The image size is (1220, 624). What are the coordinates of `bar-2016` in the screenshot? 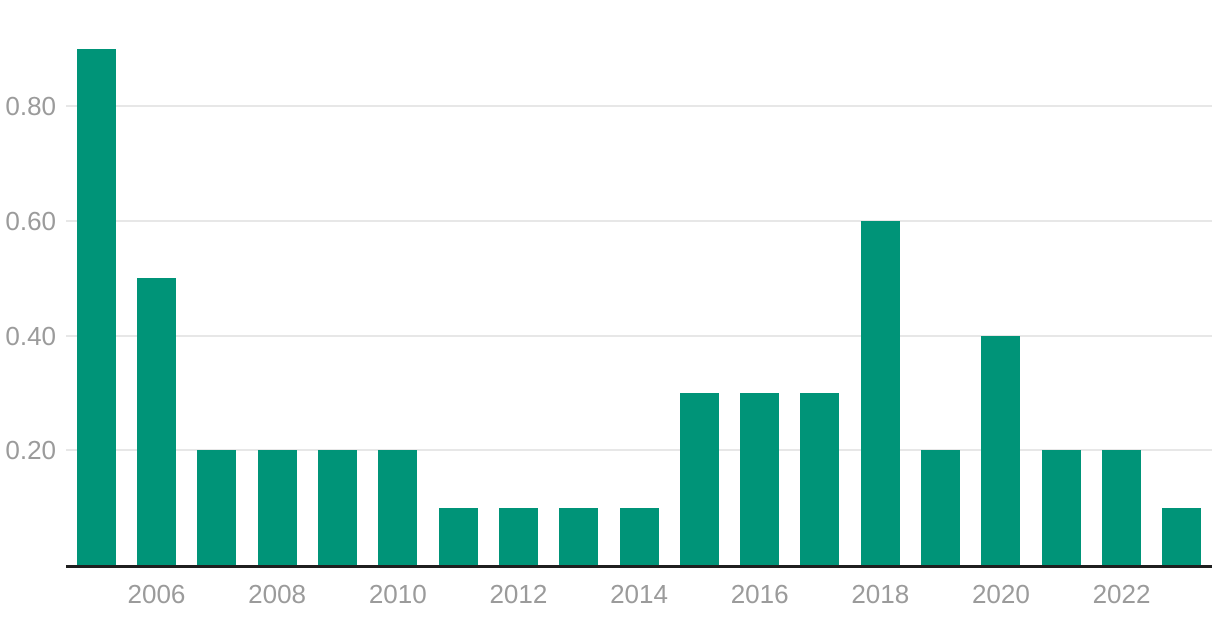 It's located at (760, 478).